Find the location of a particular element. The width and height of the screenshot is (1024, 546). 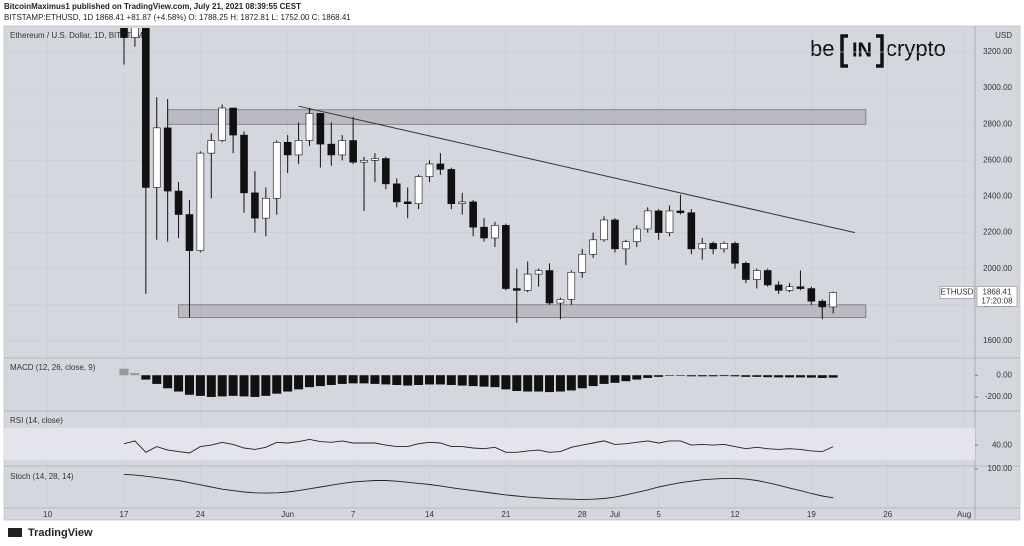

x-tick-label: 17 is located at coordinates (124, 514).